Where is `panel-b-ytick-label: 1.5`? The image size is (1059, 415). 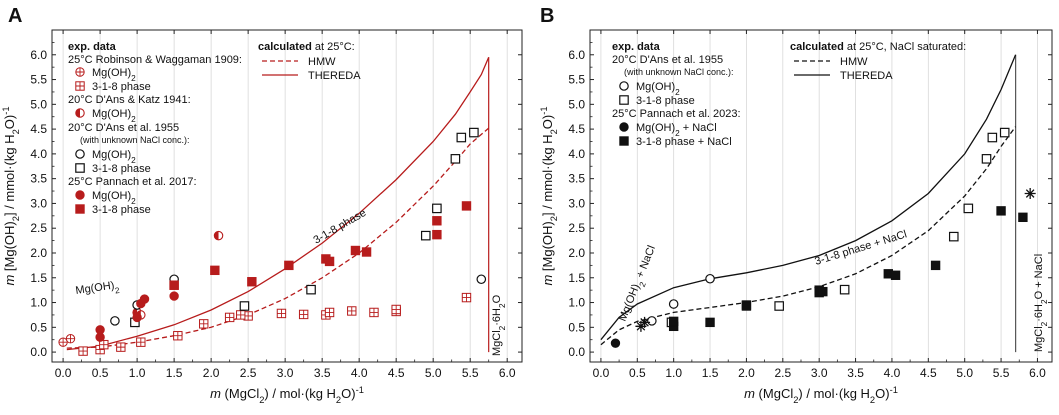 panel-b-ytick-label: 1.5 is located at coordinates (576, 278).